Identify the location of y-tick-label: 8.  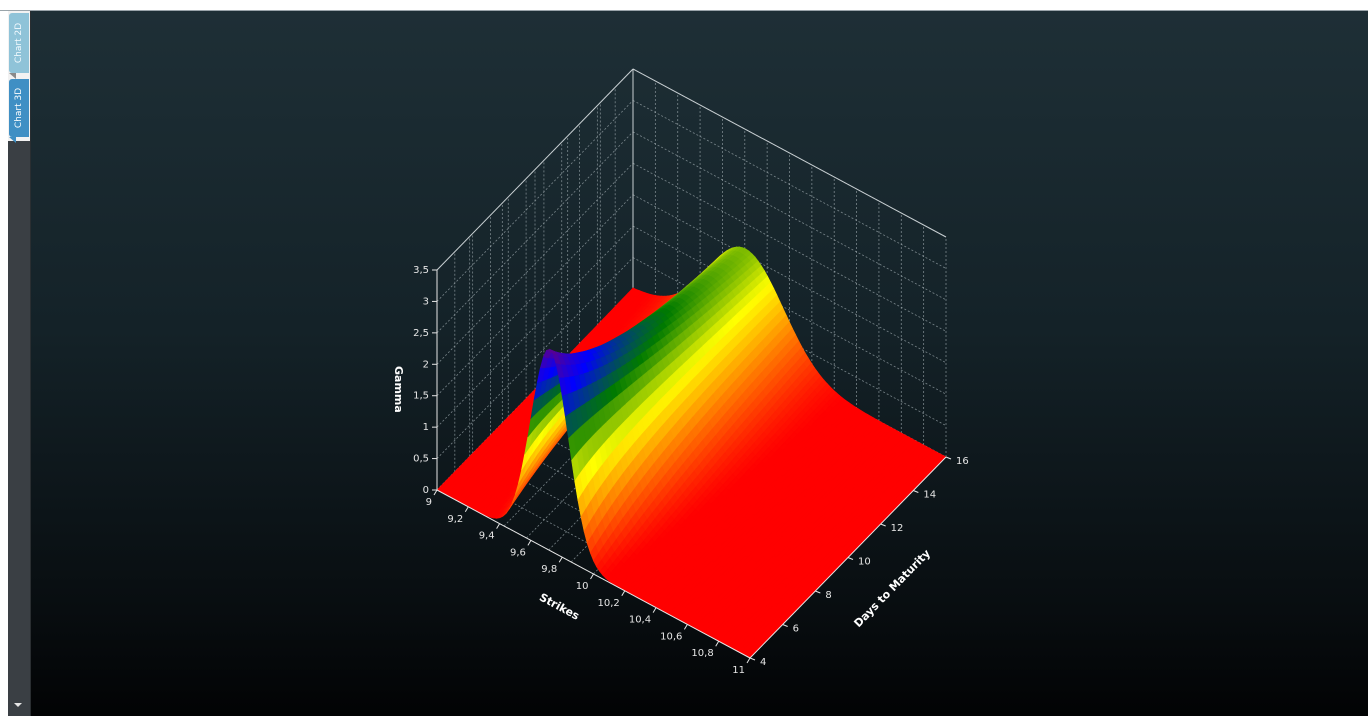
(828, 595).